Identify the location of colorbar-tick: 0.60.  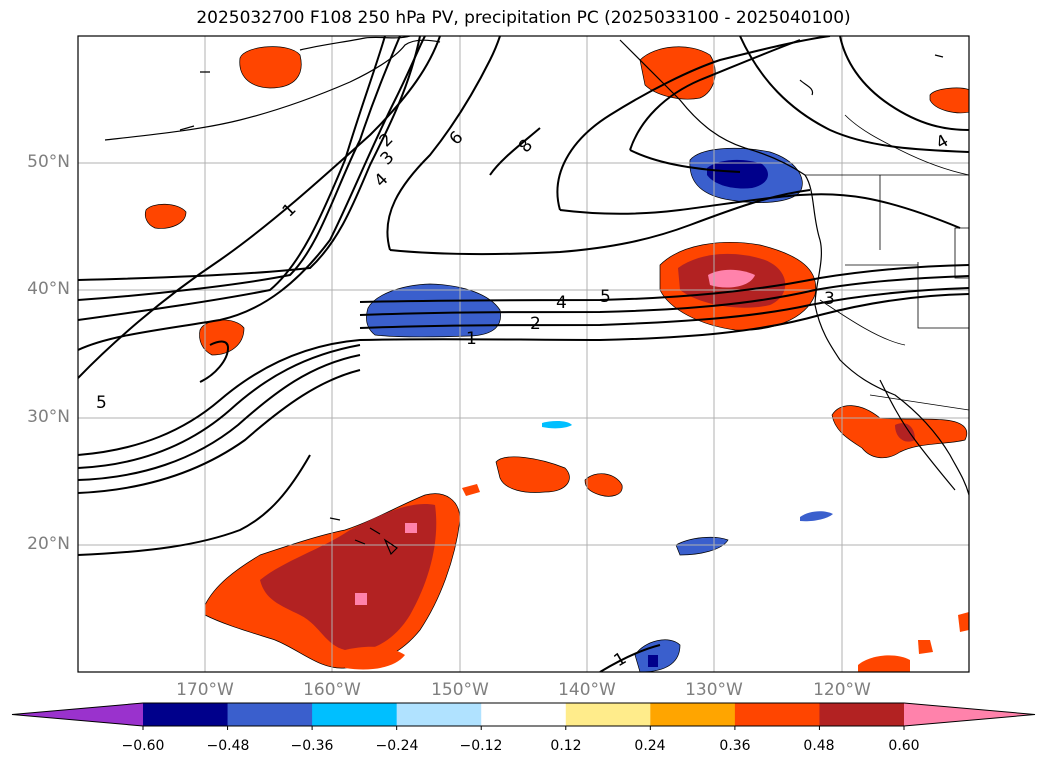
(904, 746).